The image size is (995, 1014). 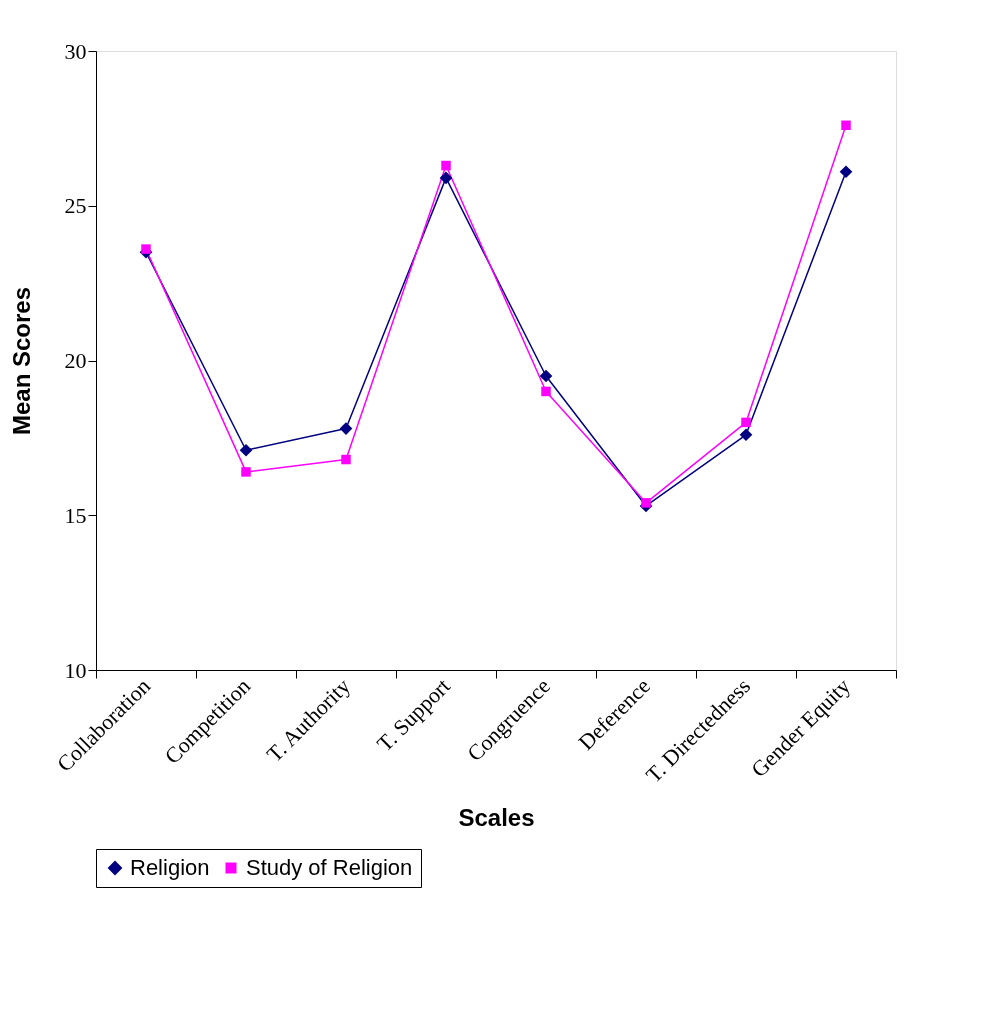 I want to click on legend-label: Religion, so click(x=170, y=867).